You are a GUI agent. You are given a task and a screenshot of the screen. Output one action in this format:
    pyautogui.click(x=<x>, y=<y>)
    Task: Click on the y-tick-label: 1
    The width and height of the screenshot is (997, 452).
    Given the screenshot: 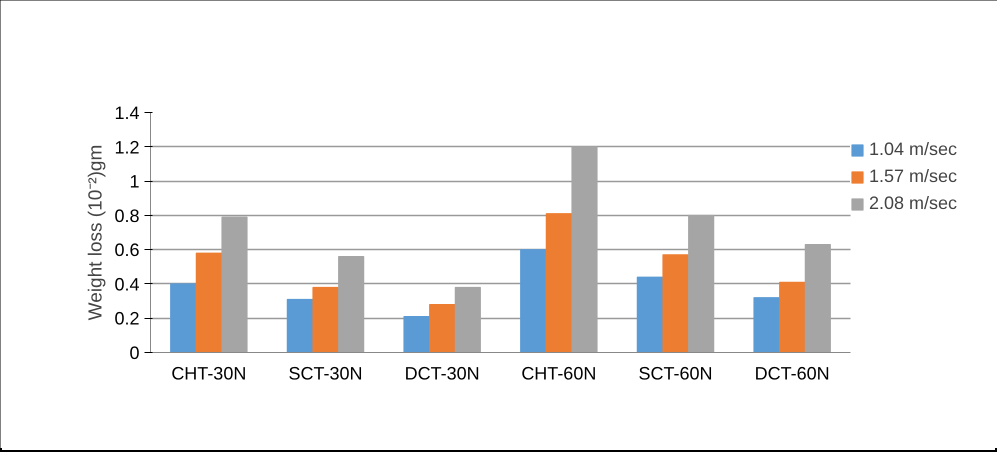 What is the action you would take?
    pyautogui.click(x=134, y=182)
    